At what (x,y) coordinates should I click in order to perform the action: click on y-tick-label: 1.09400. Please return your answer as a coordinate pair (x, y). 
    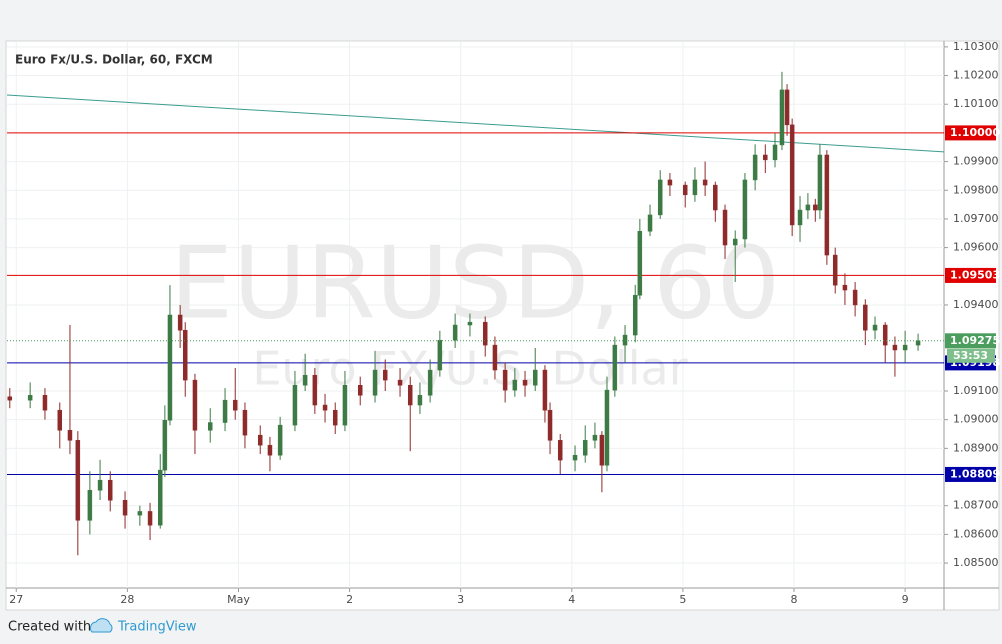
    Looking at the image, I should click on (976, 304).